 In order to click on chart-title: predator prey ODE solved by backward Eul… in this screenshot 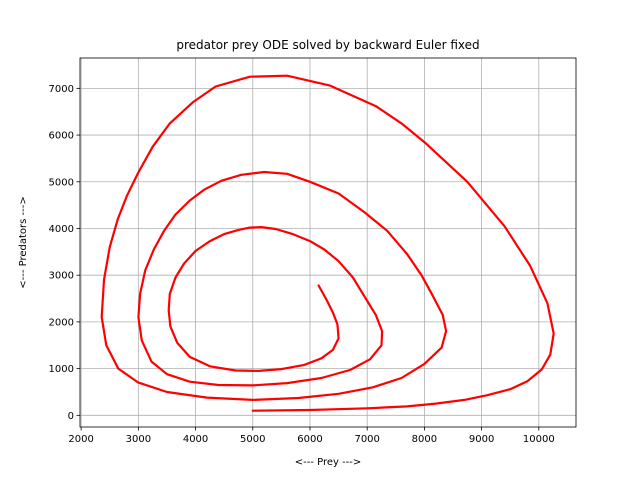, I will do `click(327, 45)`.